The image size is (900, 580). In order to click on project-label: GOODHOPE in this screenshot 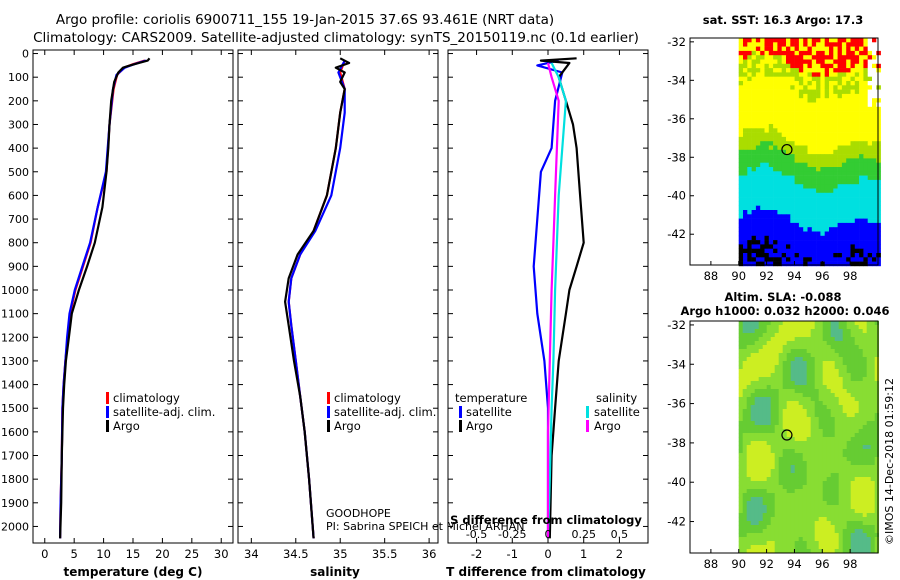, I will do `click(358, 513)`.